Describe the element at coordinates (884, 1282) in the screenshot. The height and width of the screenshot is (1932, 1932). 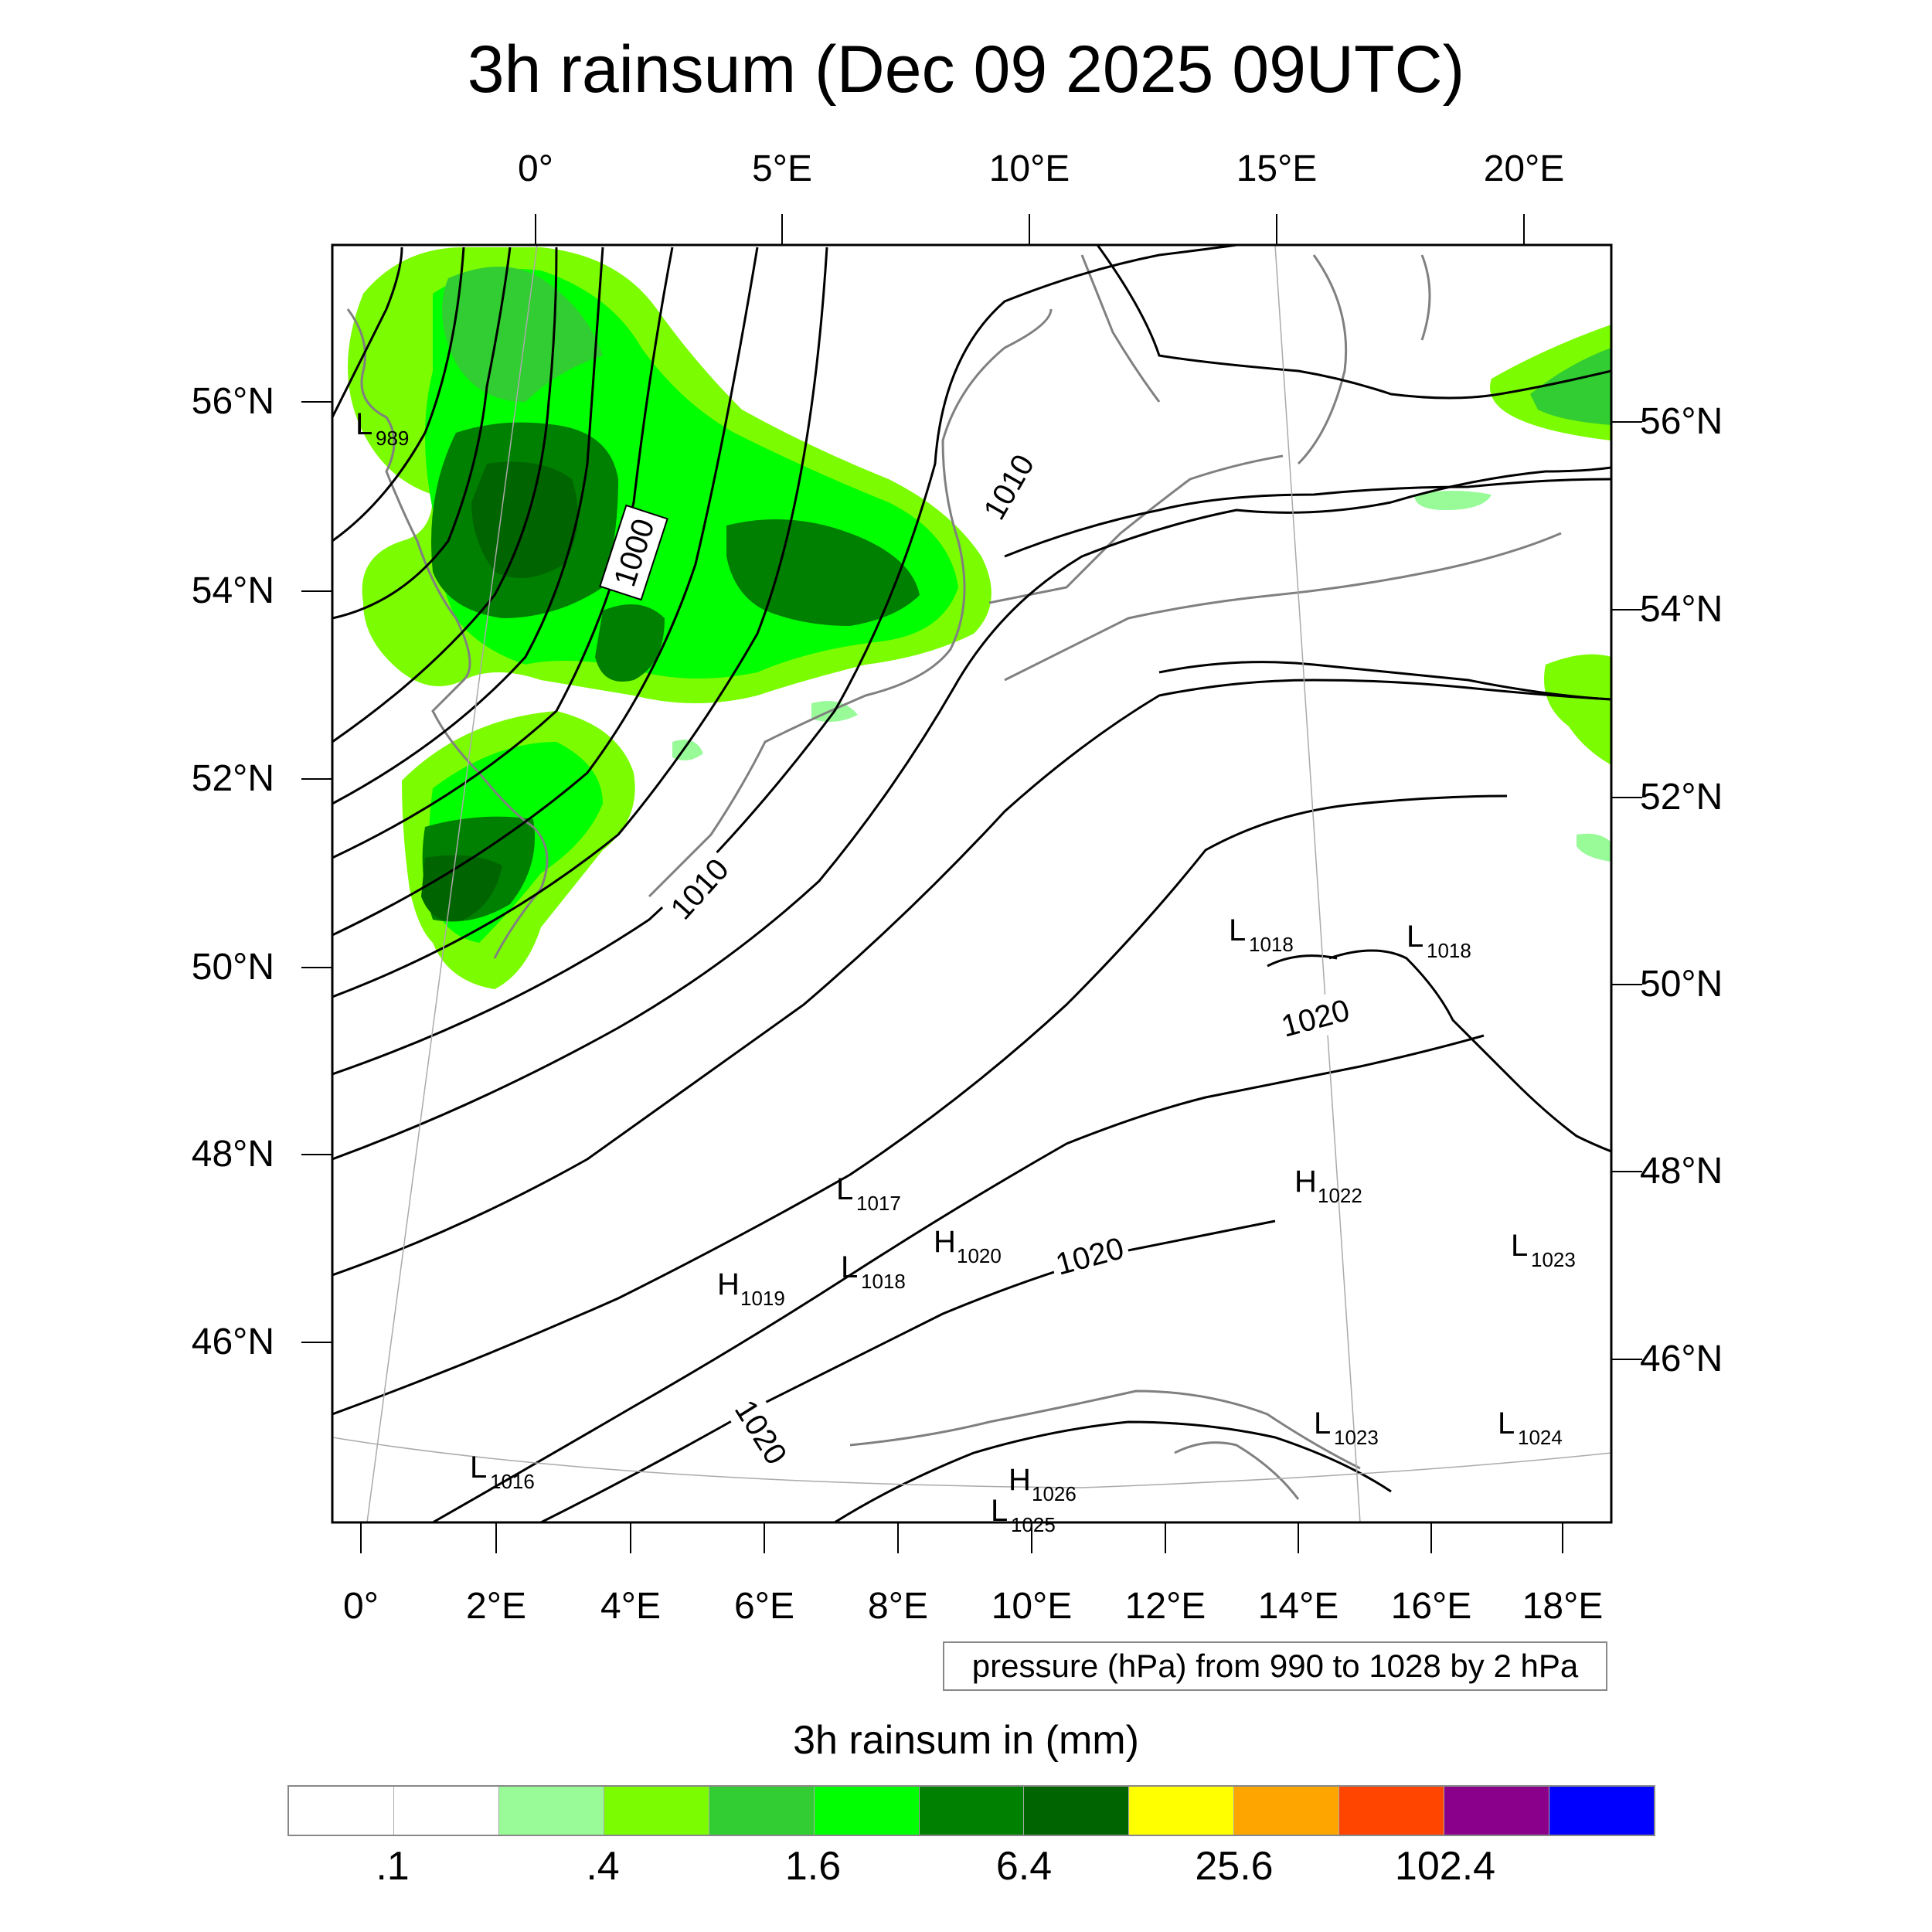
I see `center-value: 1018` at that location.